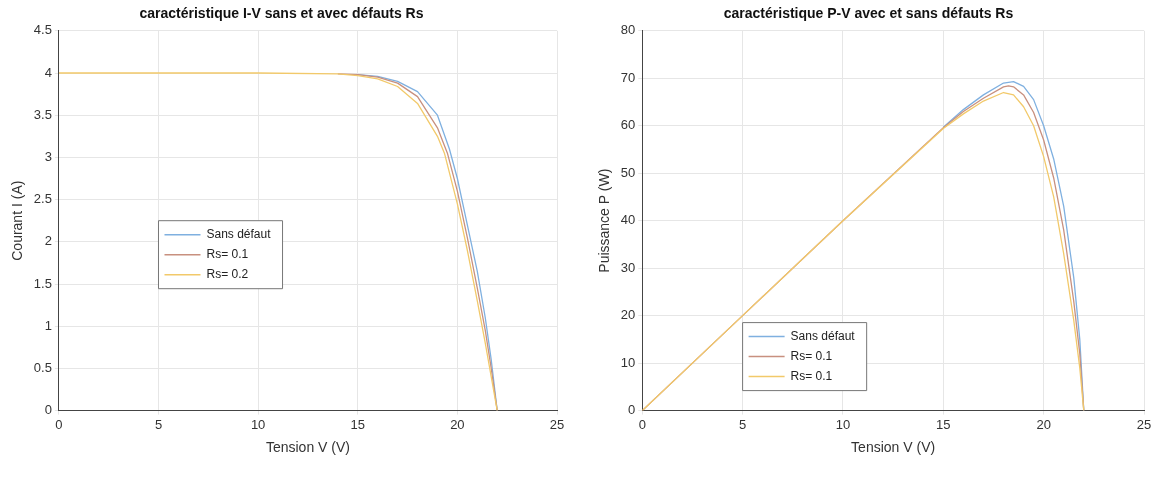  Describe the element at coordinates (628, 30) in the screenshot. I see `y-tick-label: 80` at that location.